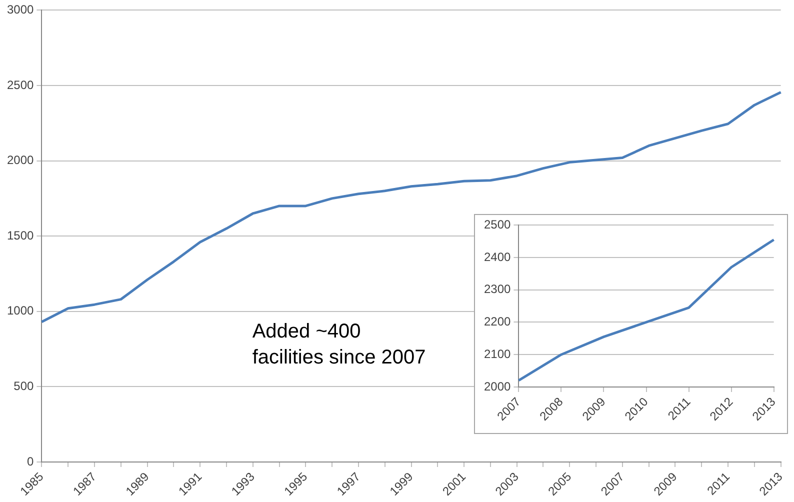  I want to click on annotation: Added ~400 facilities since 2007, so click(339, 344).